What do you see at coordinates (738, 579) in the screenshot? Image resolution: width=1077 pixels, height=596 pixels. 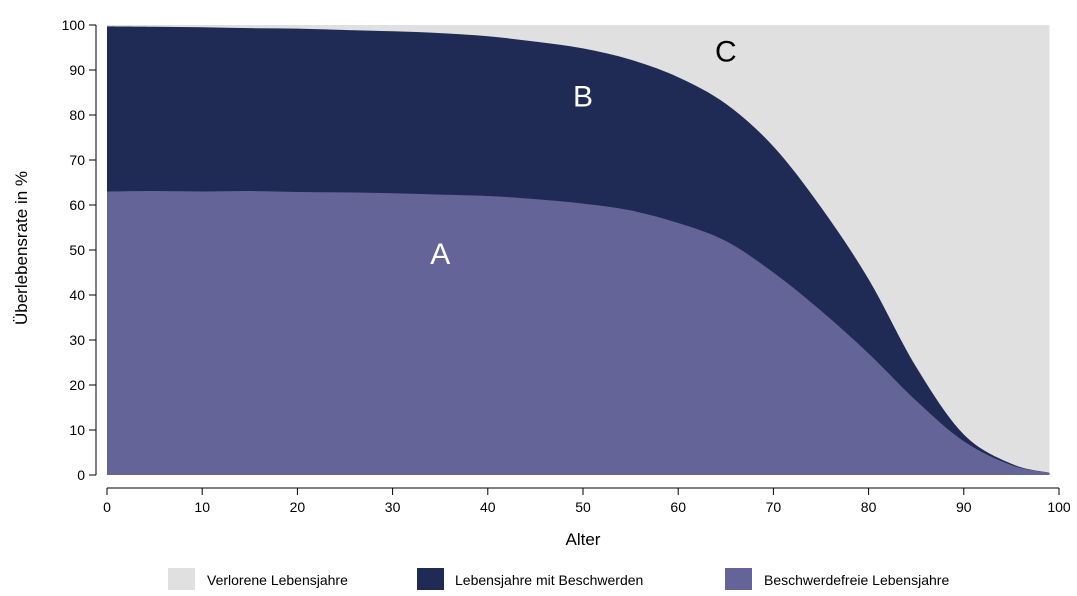 I see `legend-swatch-beschwerdefreie-lebensjahre` at bounding box center [738, 579].